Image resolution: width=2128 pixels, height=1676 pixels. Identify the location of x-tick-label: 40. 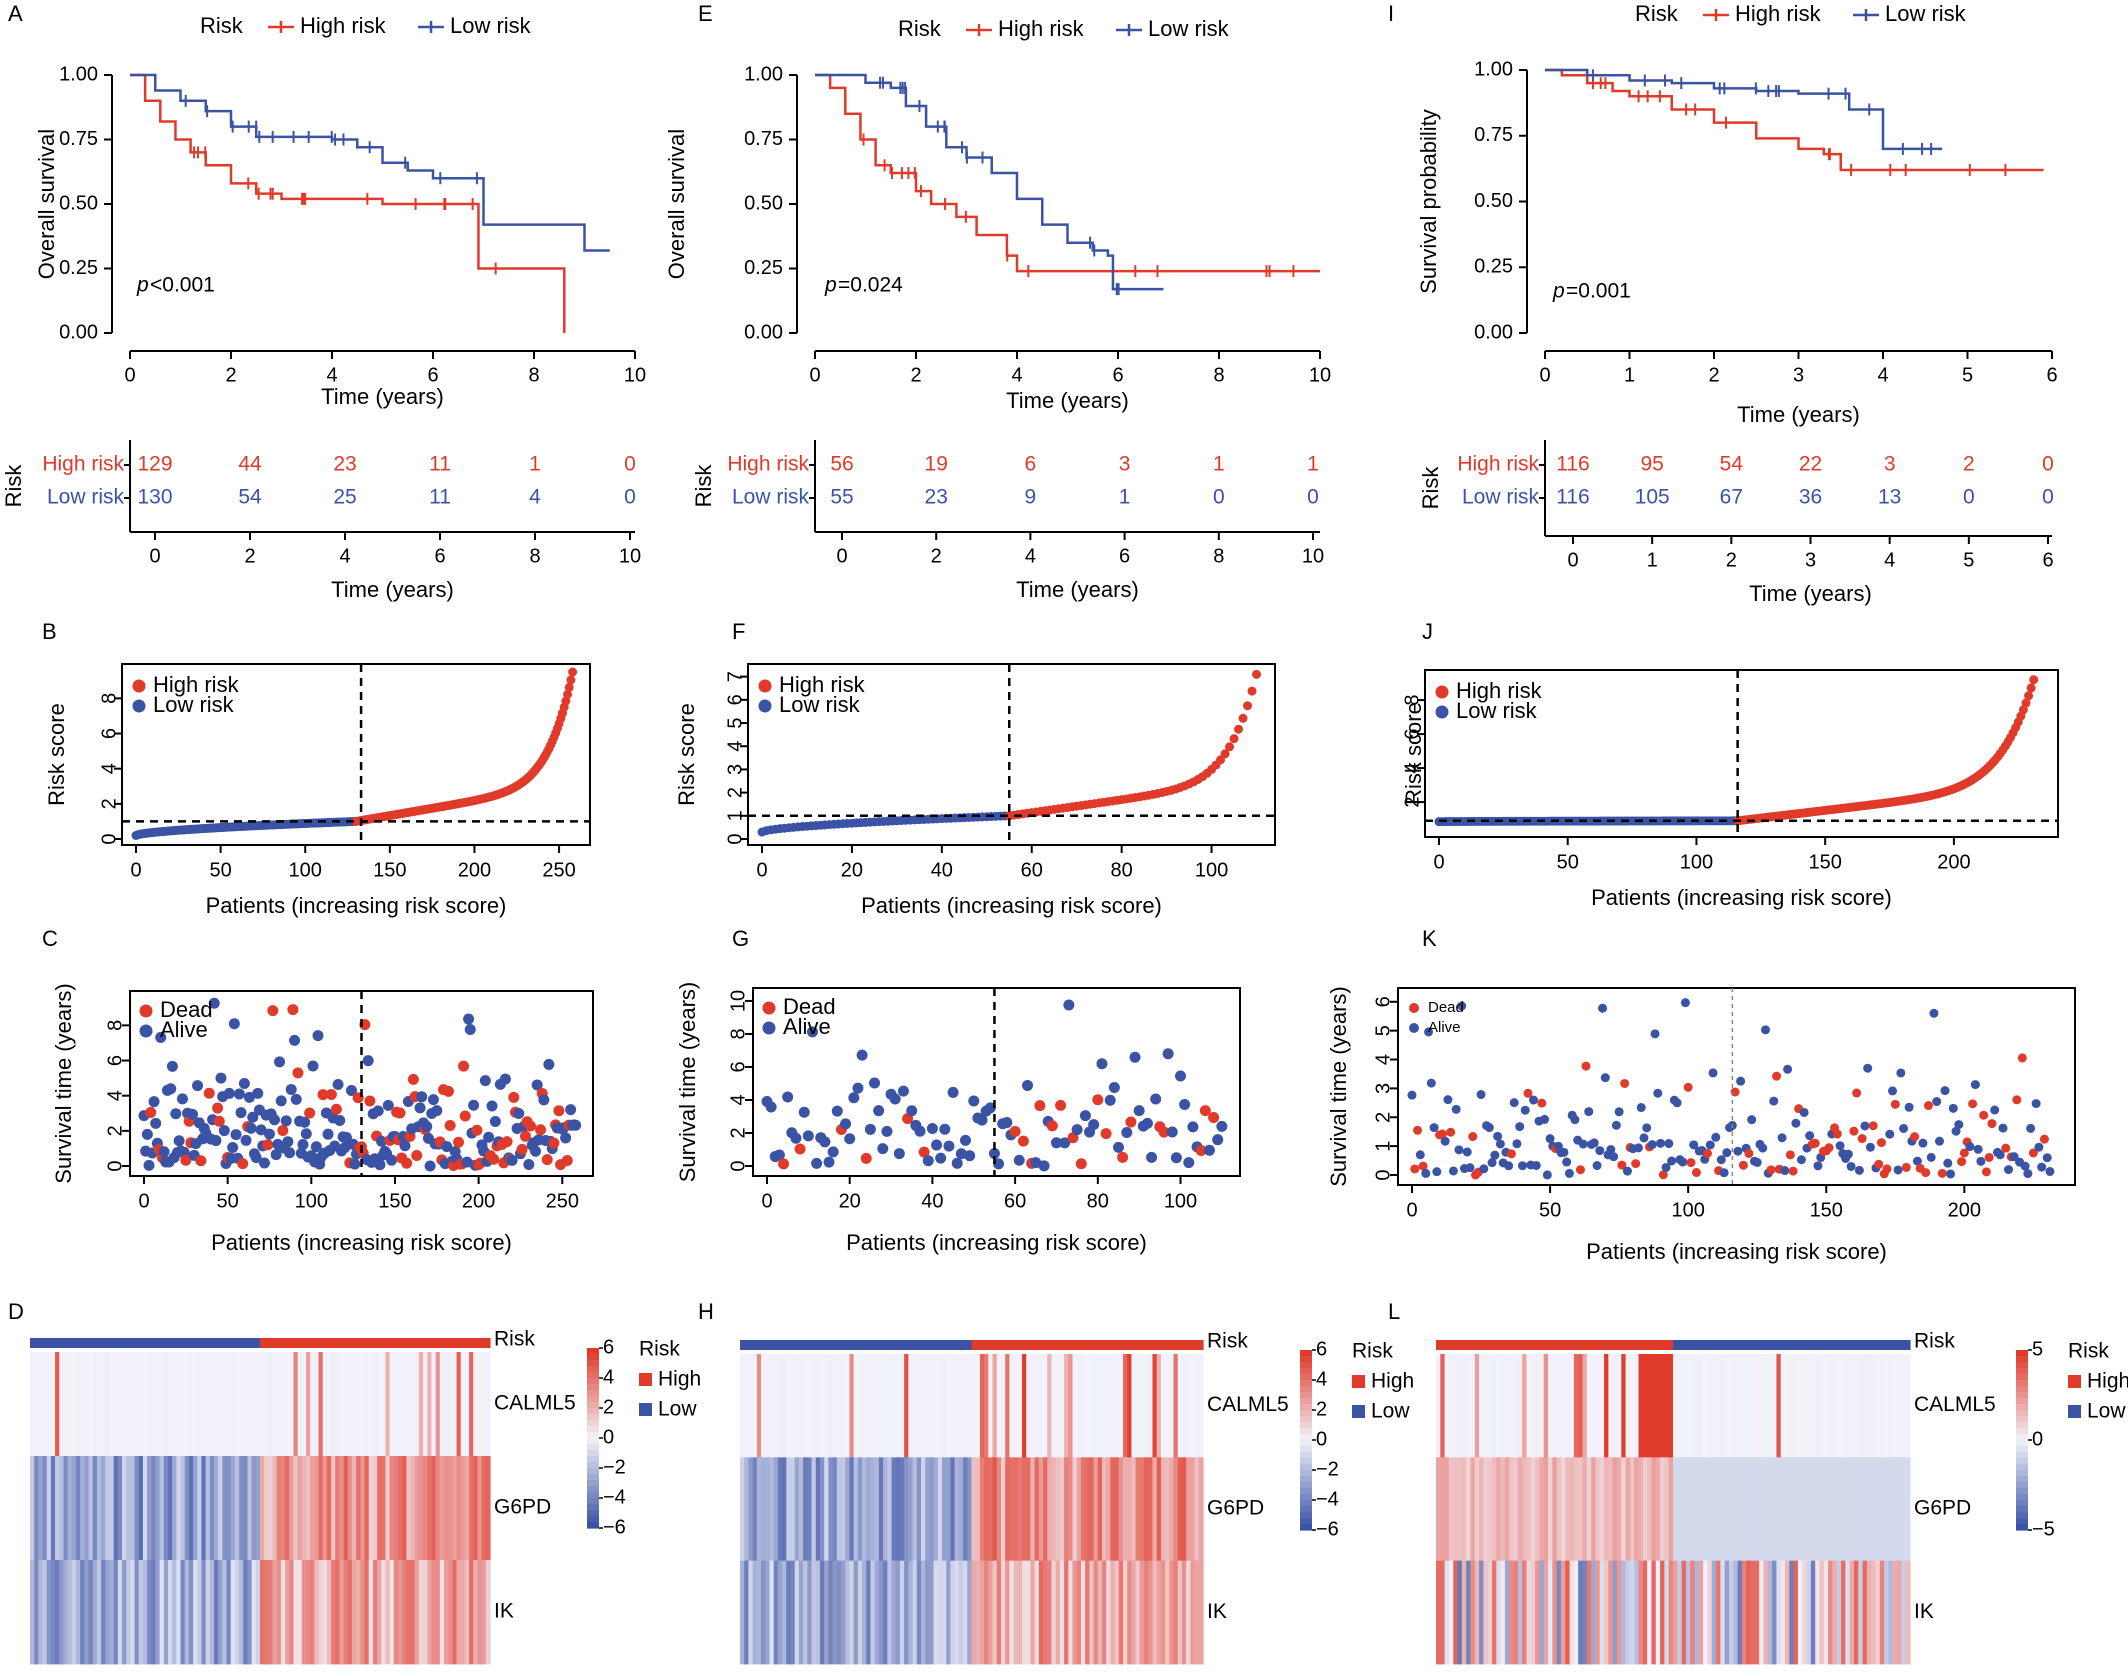
(932, 1201).